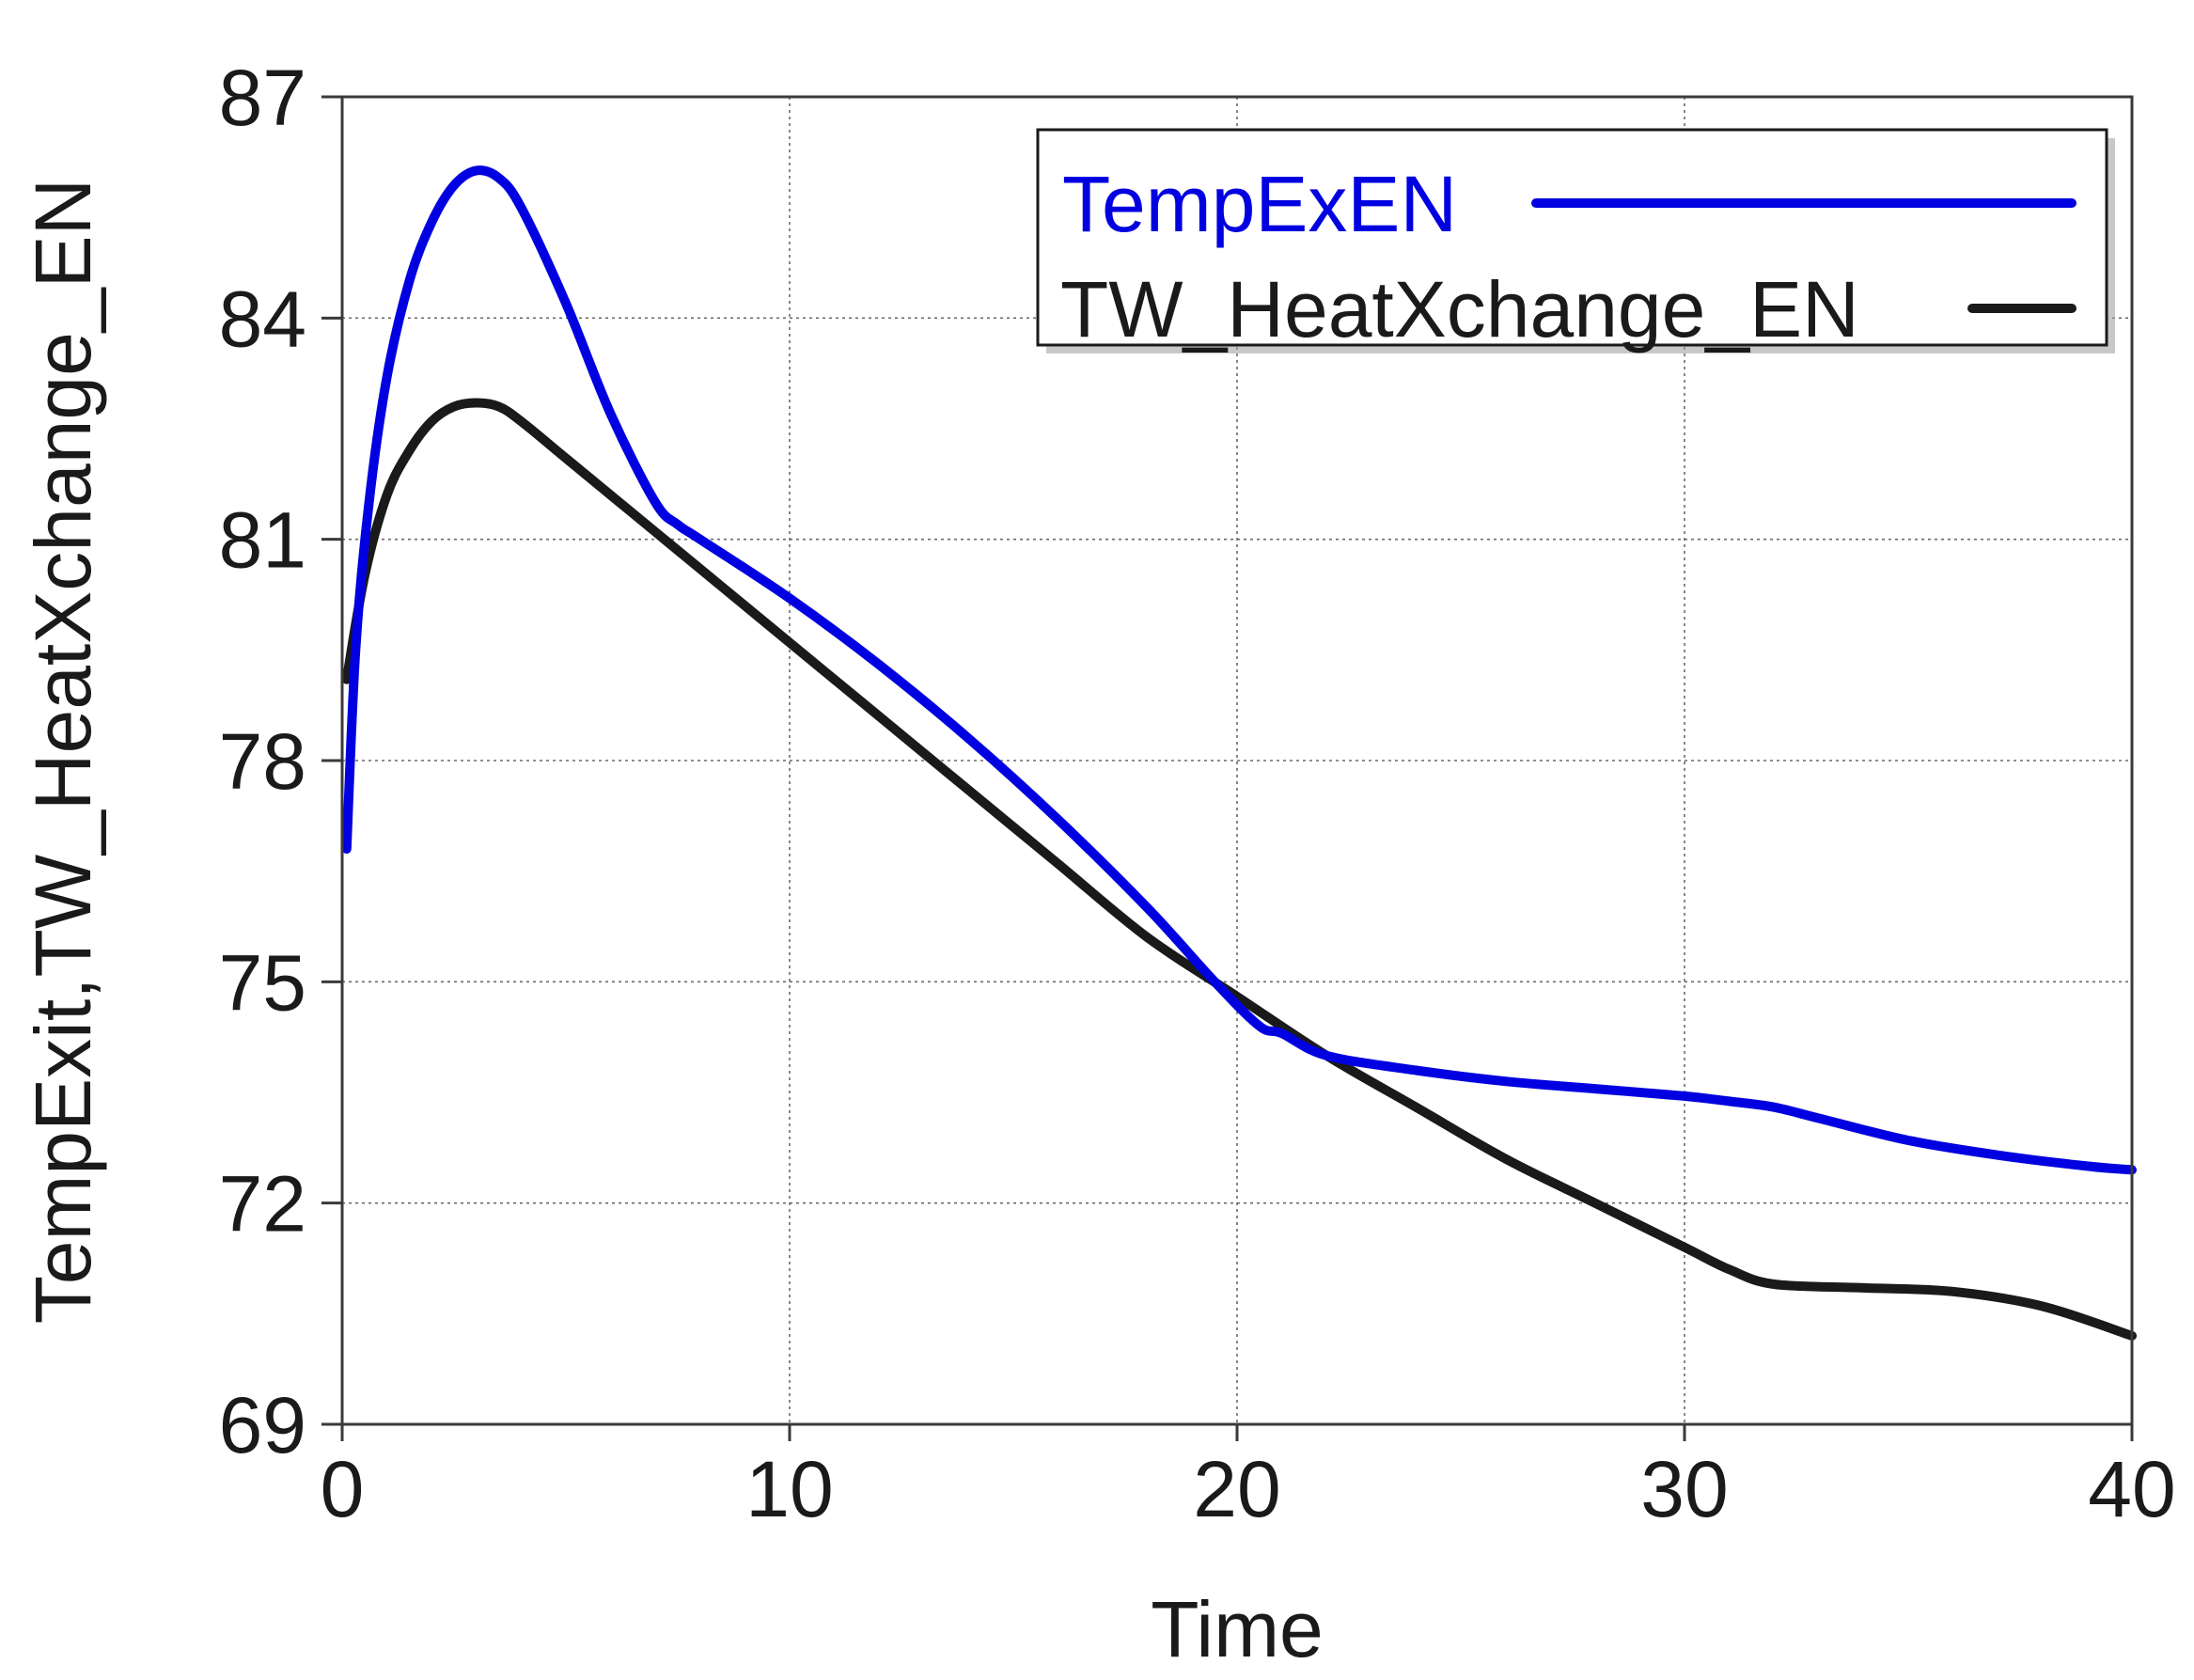 This screenshot has height=1680, width=2194. Describe the element at coordinates (262, 319) in the screenshot. I see `y-tick-label: 84` at that location.